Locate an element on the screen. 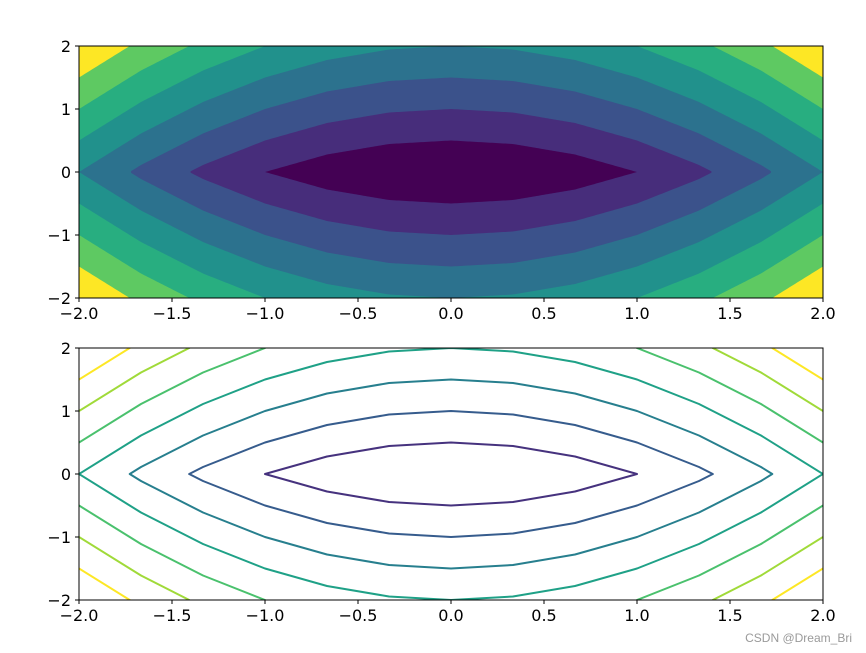  contour-band is located at coordinates (451, 172).